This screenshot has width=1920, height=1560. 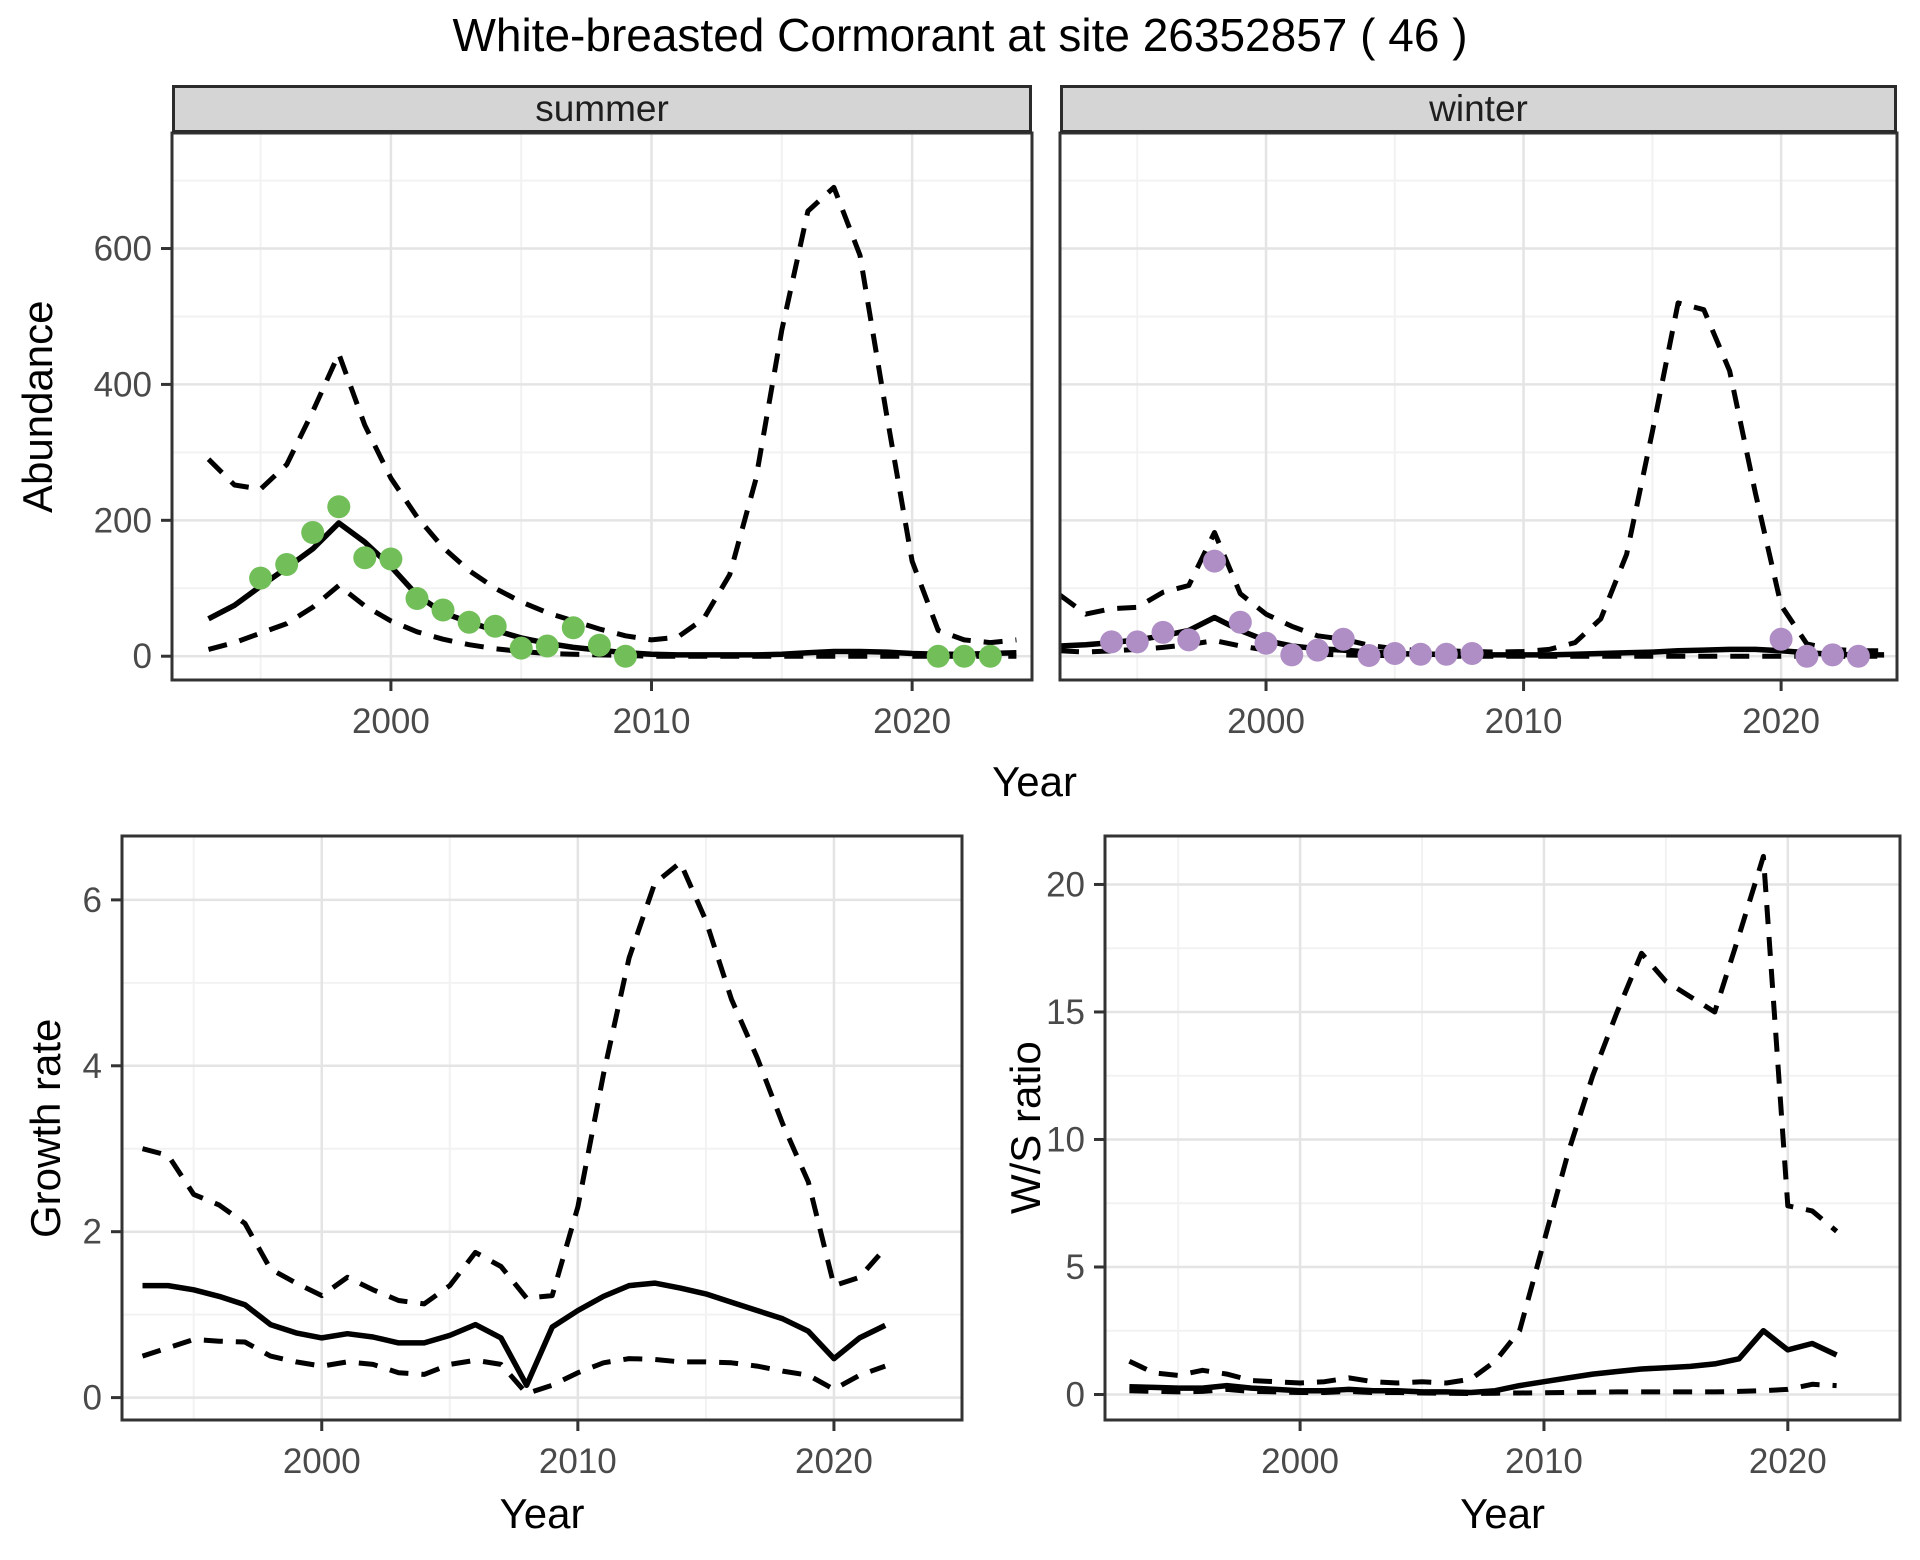 I want to click on y-axis-title-abundance: Abundance, so click(x=37, y=406).